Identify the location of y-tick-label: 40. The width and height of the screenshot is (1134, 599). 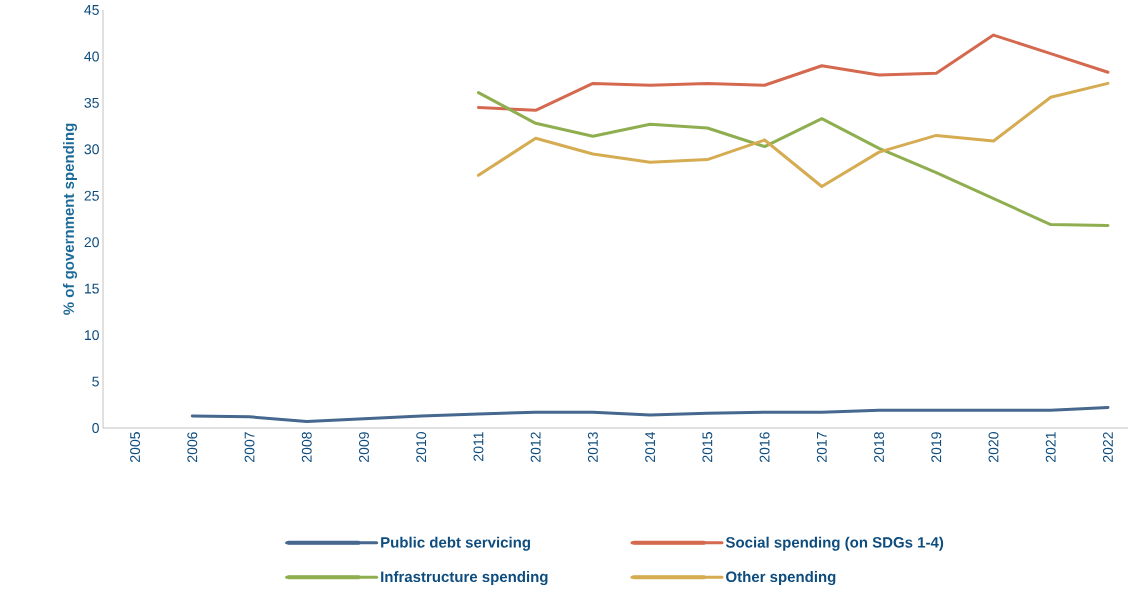
(91, 56).